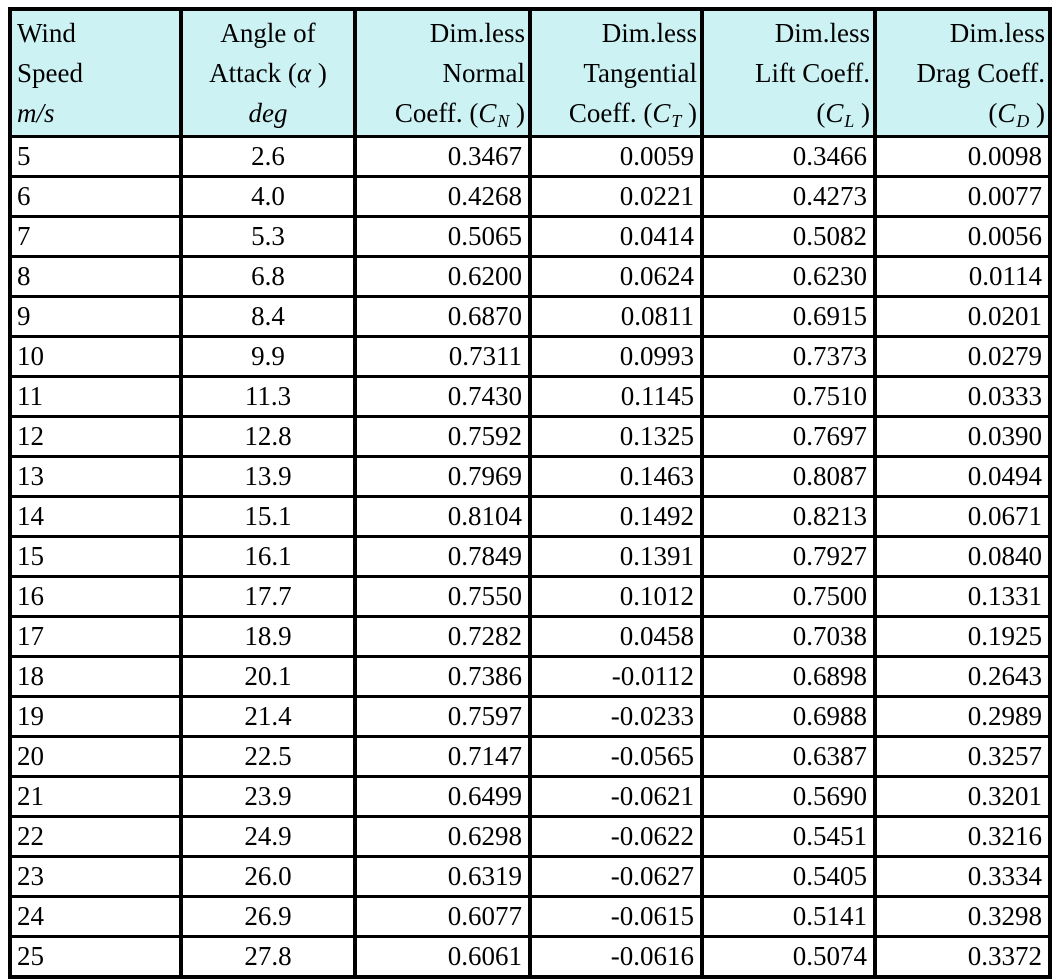 Image resolution: width=1053 pixels, height=979 pixels. What do you see at coordinates (788, 396) in the screenshot?
I see `cell-lift-coeff: 0.7510` at bounding box center [788, 396].